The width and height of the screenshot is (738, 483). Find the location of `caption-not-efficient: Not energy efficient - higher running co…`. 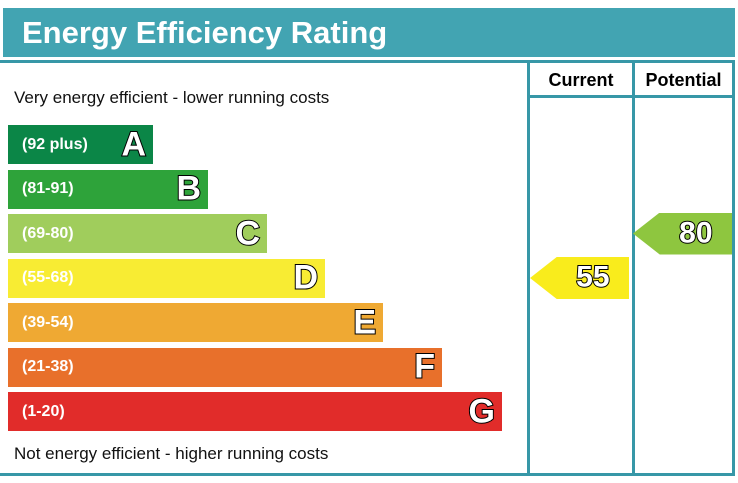

caption-not-efficient: Not energy efficient - higher running co… is located at coordinates (171, 453).